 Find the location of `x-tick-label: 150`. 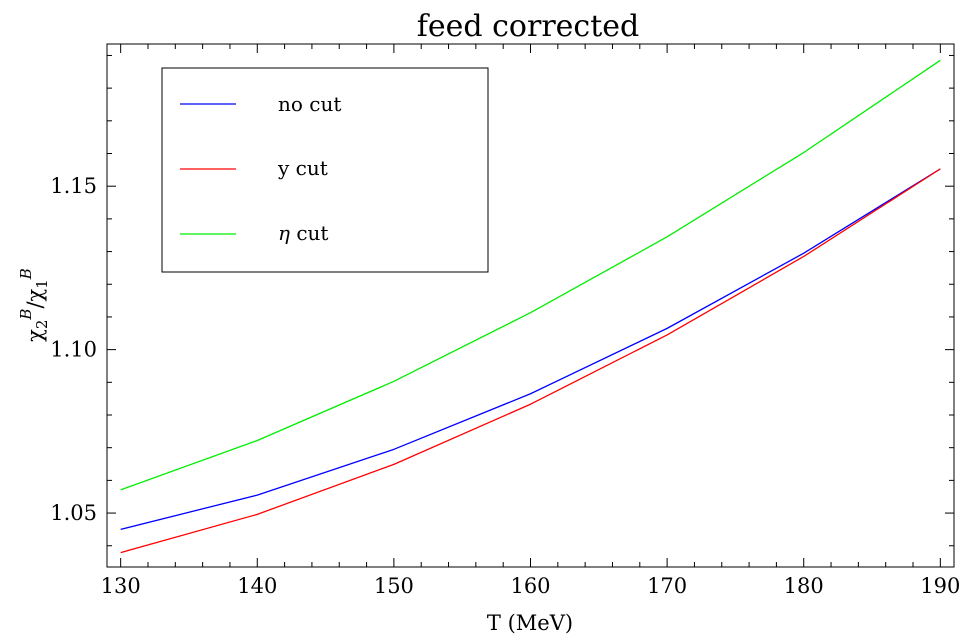

x-tick-label: 150 is located at coordinates (394, 586).